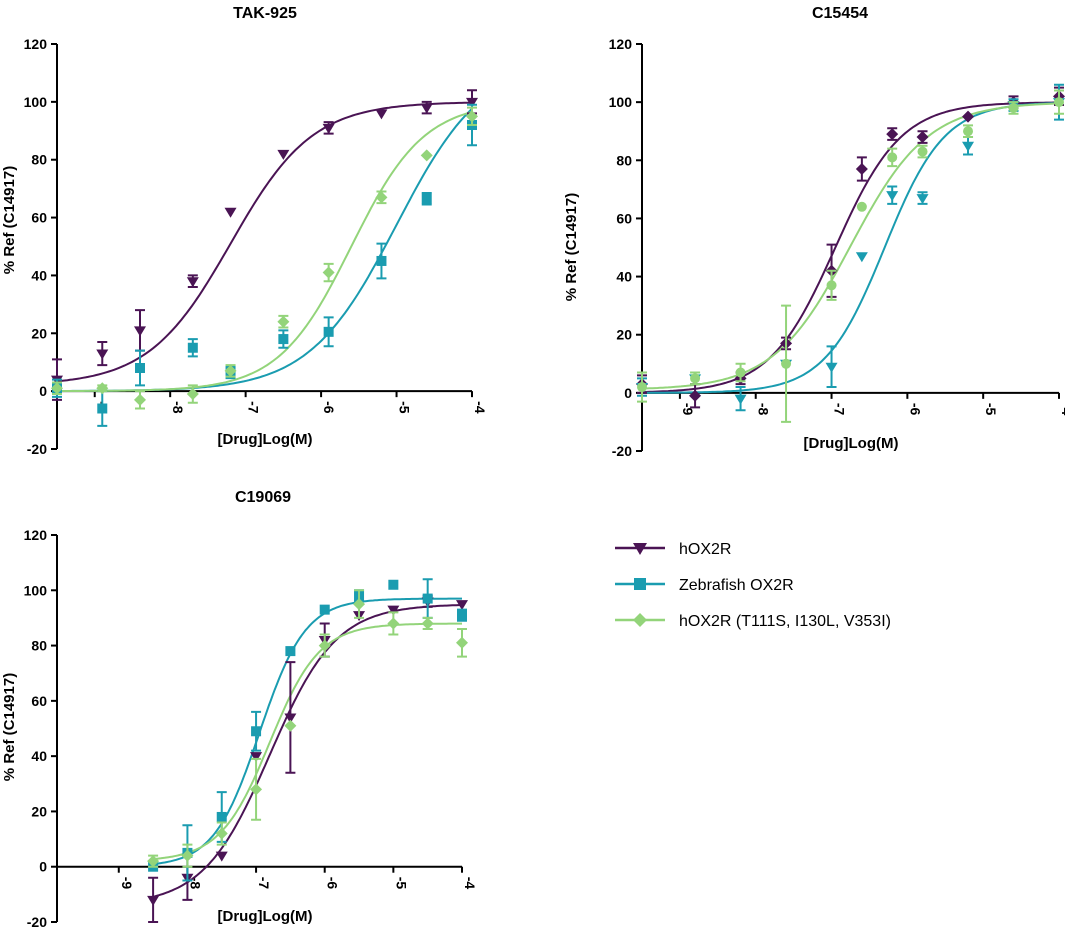  Describe the element at coordinates (736, 585) in the screenshot. I see `legend-label: Zebrafish OX2R` at that location.